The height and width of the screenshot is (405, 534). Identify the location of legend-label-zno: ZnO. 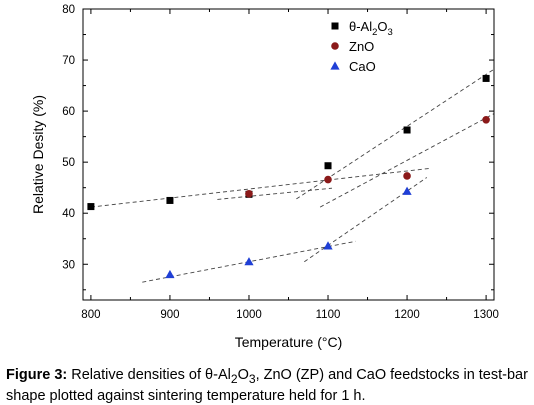
(361, 46).